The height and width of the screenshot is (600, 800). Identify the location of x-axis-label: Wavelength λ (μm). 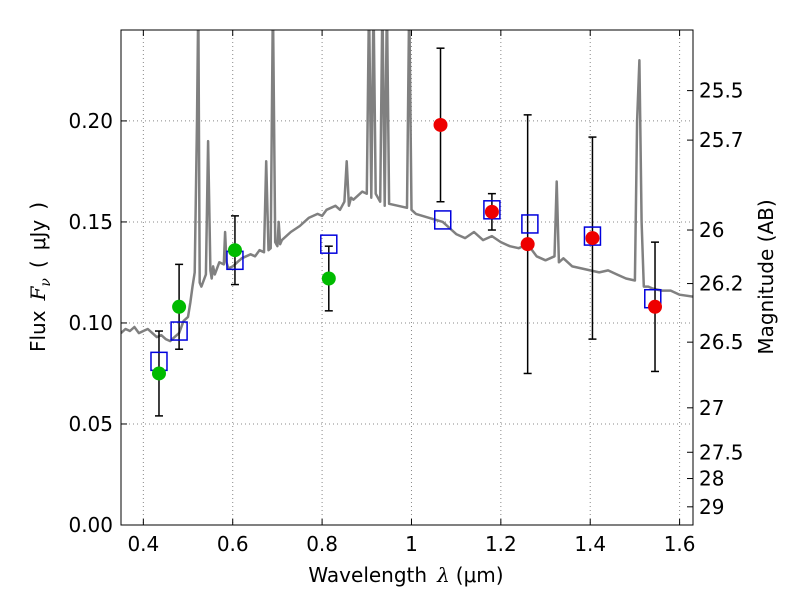
(405, 575).